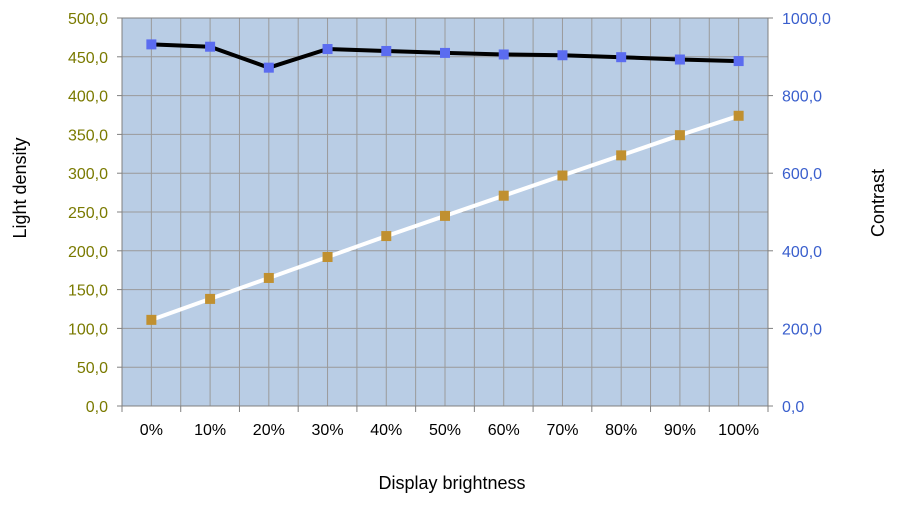 Image resolution: width=900 pixels, height=510 pixels. Describe the element at coordinates (92, 368) in the screenshot. I see `y-left-tick-label: 50,0` at that location.